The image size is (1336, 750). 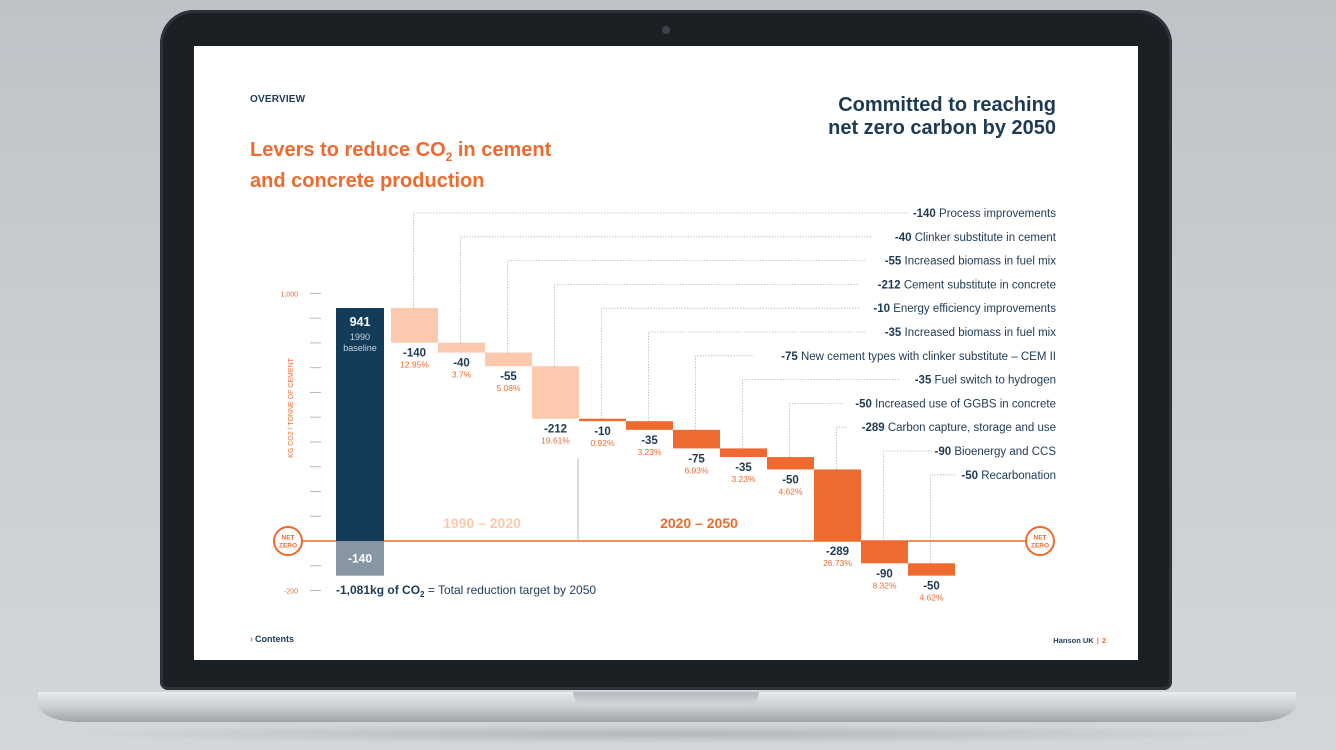 What do you see at coordinates (1017, 476) in the screenshot?
I see `lever-description: Recarbonation` at bounding box center [1017, 476].